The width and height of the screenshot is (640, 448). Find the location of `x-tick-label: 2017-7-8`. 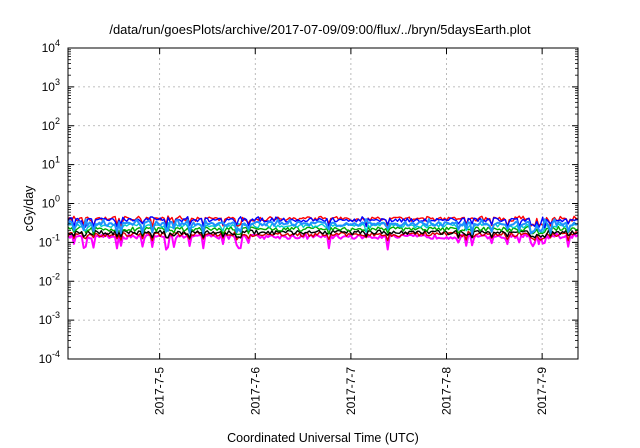

x-tick-label: 2017-7-8 is located at coordinates (447, 391).